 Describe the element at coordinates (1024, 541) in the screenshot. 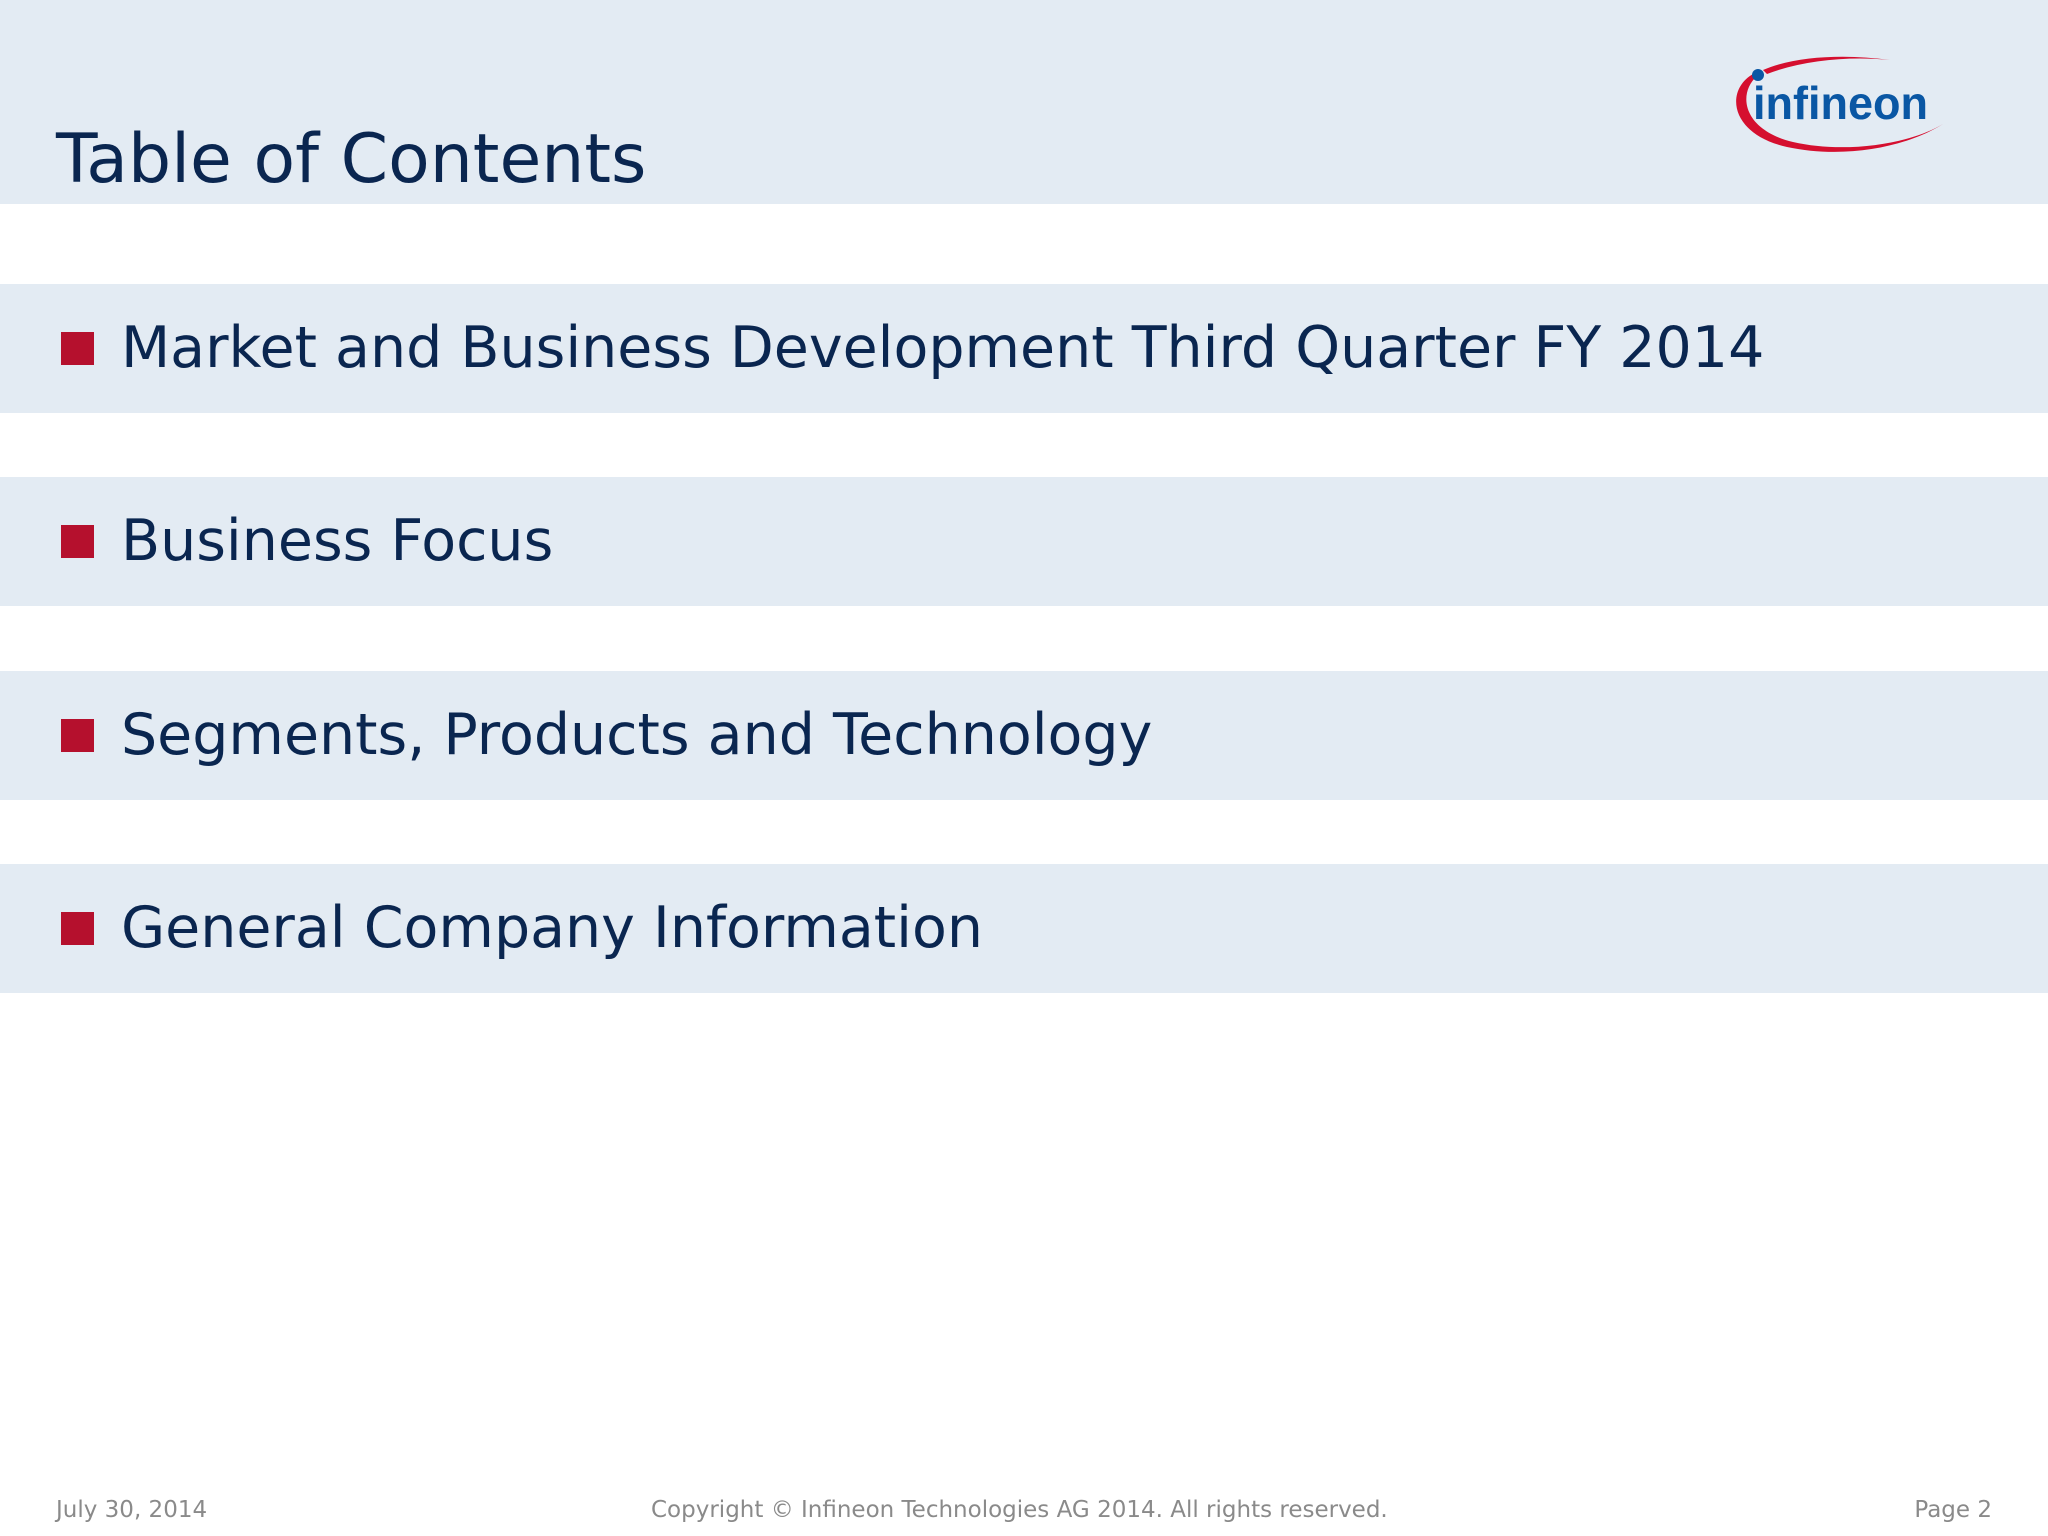

I see `toc-item: Business Focus` at that location.